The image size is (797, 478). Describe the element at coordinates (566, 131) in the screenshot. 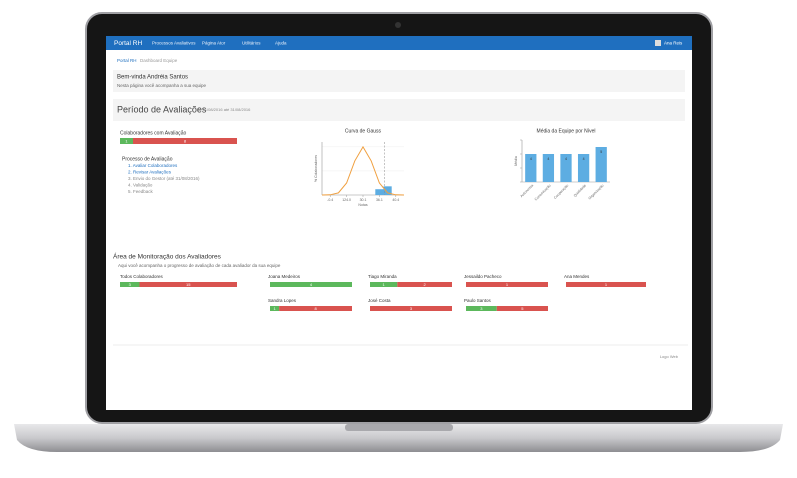

I see `chart-title: Média da Equipe por Nível` at that location.